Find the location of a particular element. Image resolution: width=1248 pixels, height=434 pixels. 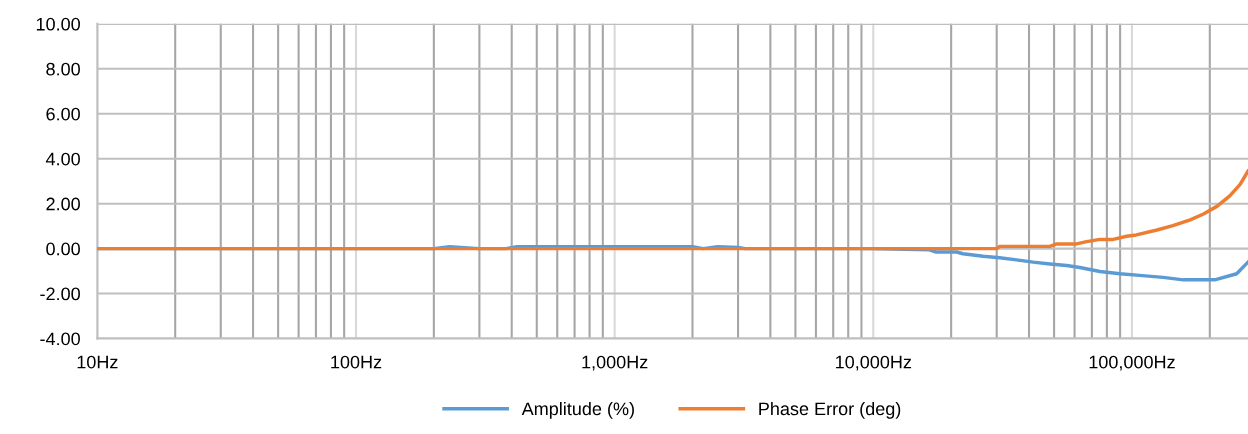

y-tick-label: 4.00 is located at coordinates (62, 159).